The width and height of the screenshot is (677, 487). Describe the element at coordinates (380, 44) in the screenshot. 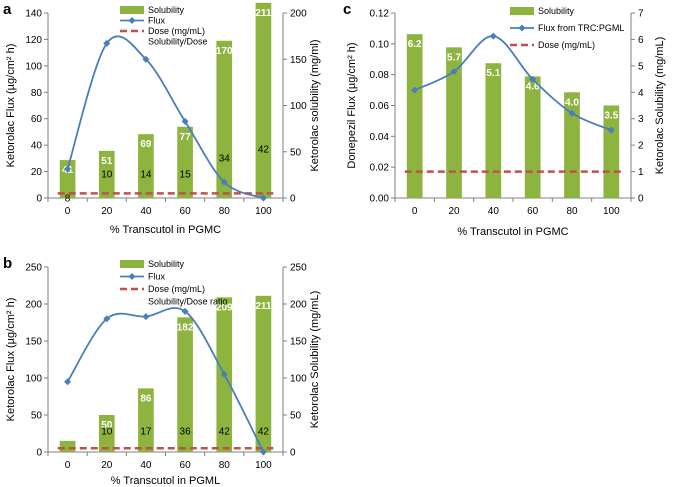

I see `left-tick-label: 0.10` at that location.